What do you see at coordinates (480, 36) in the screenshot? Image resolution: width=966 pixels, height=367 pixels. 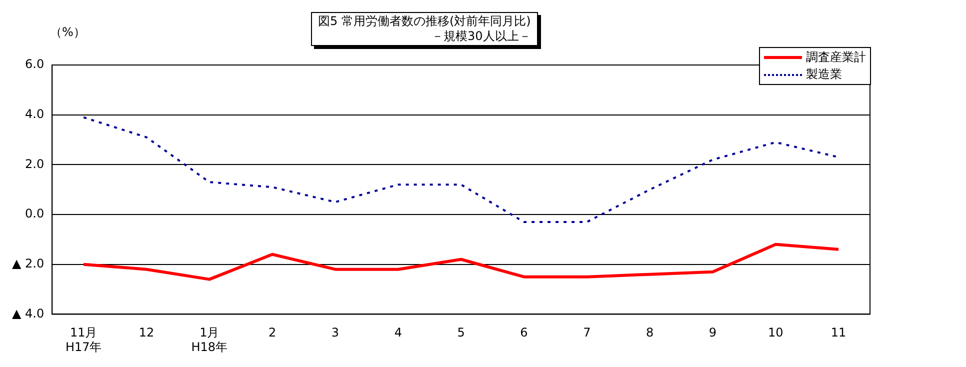 I see `chart-subtitle: －規模30人以上－` at bounding box center [480, 36].